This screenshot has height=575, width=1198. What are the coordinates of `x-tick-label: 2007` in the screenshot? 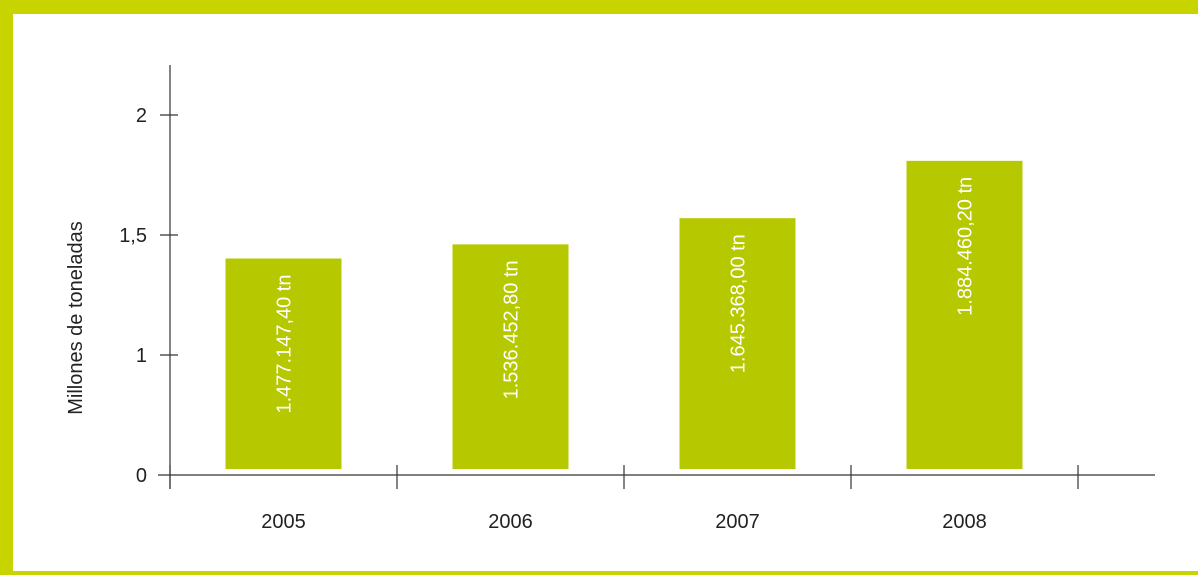 It's located at (737, 522).